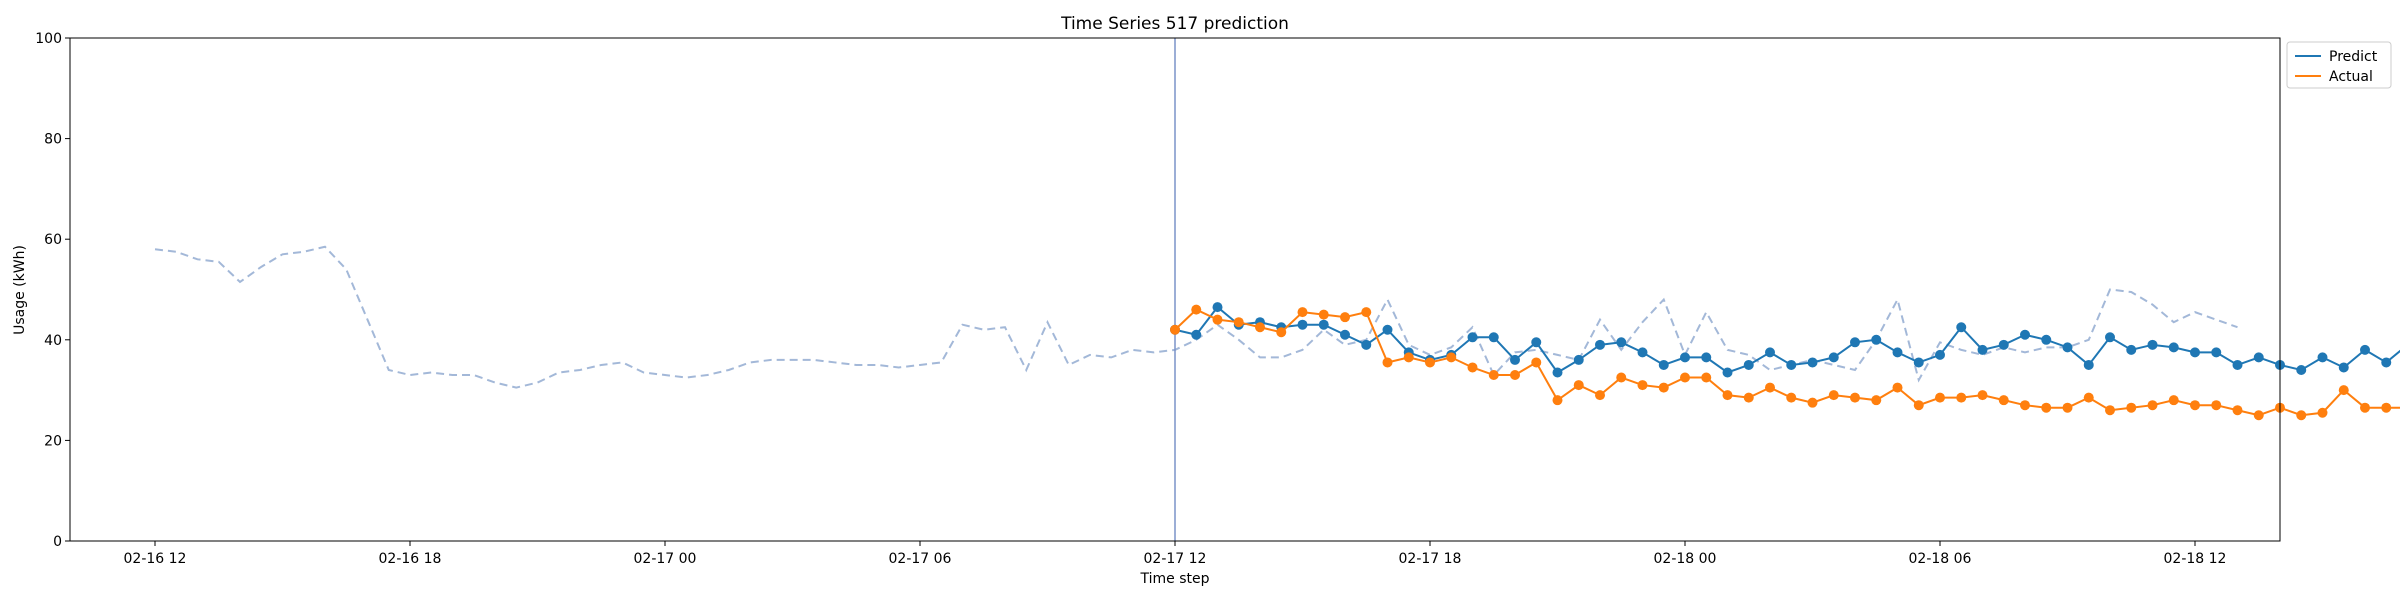 Image resolution: width=2400 pixels, height=600 pixels. What do you see at coordinates (2351, 77) in the screenshot?
I see `legend-label-actual: Actual` at bounding box center [2351, 77].